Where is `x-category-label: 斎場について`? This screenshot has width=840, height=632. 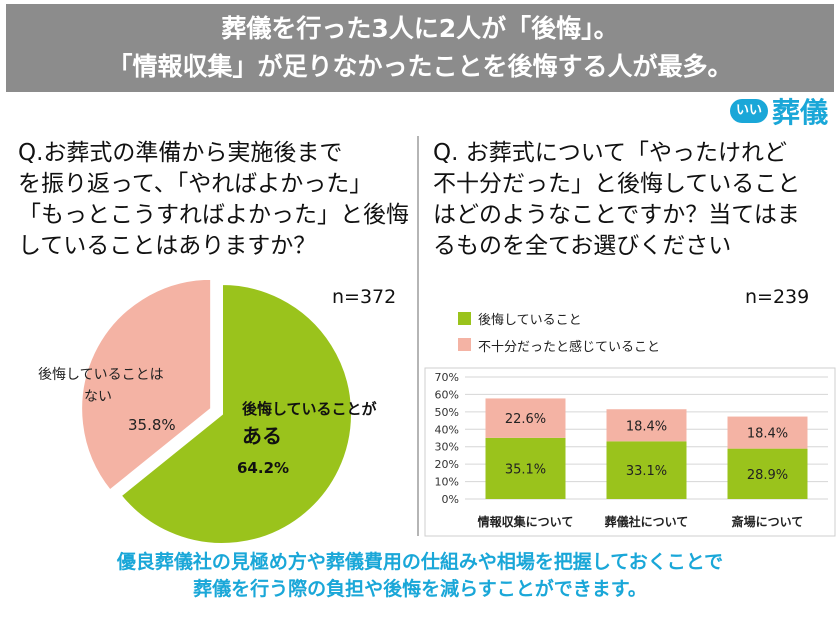
x-category-label: 斎場について is located at coordinates (768, 521).